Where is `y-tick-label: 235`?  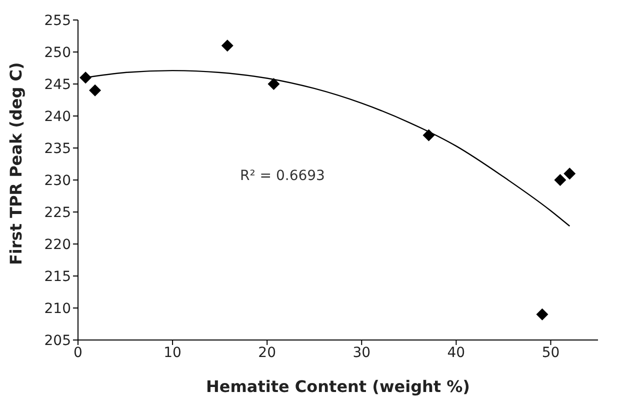
y-tick-label: 235 is located at coordinates (57, 148).